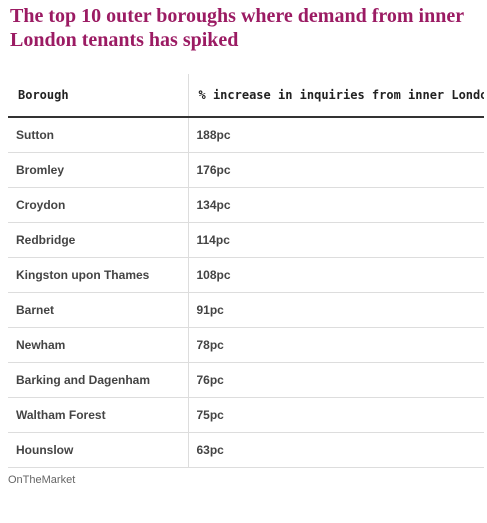  What do you see at coordinates (98, 135) in the screenshot?
I see `borough-cell: Sutton` at bounding box center [98, 135].